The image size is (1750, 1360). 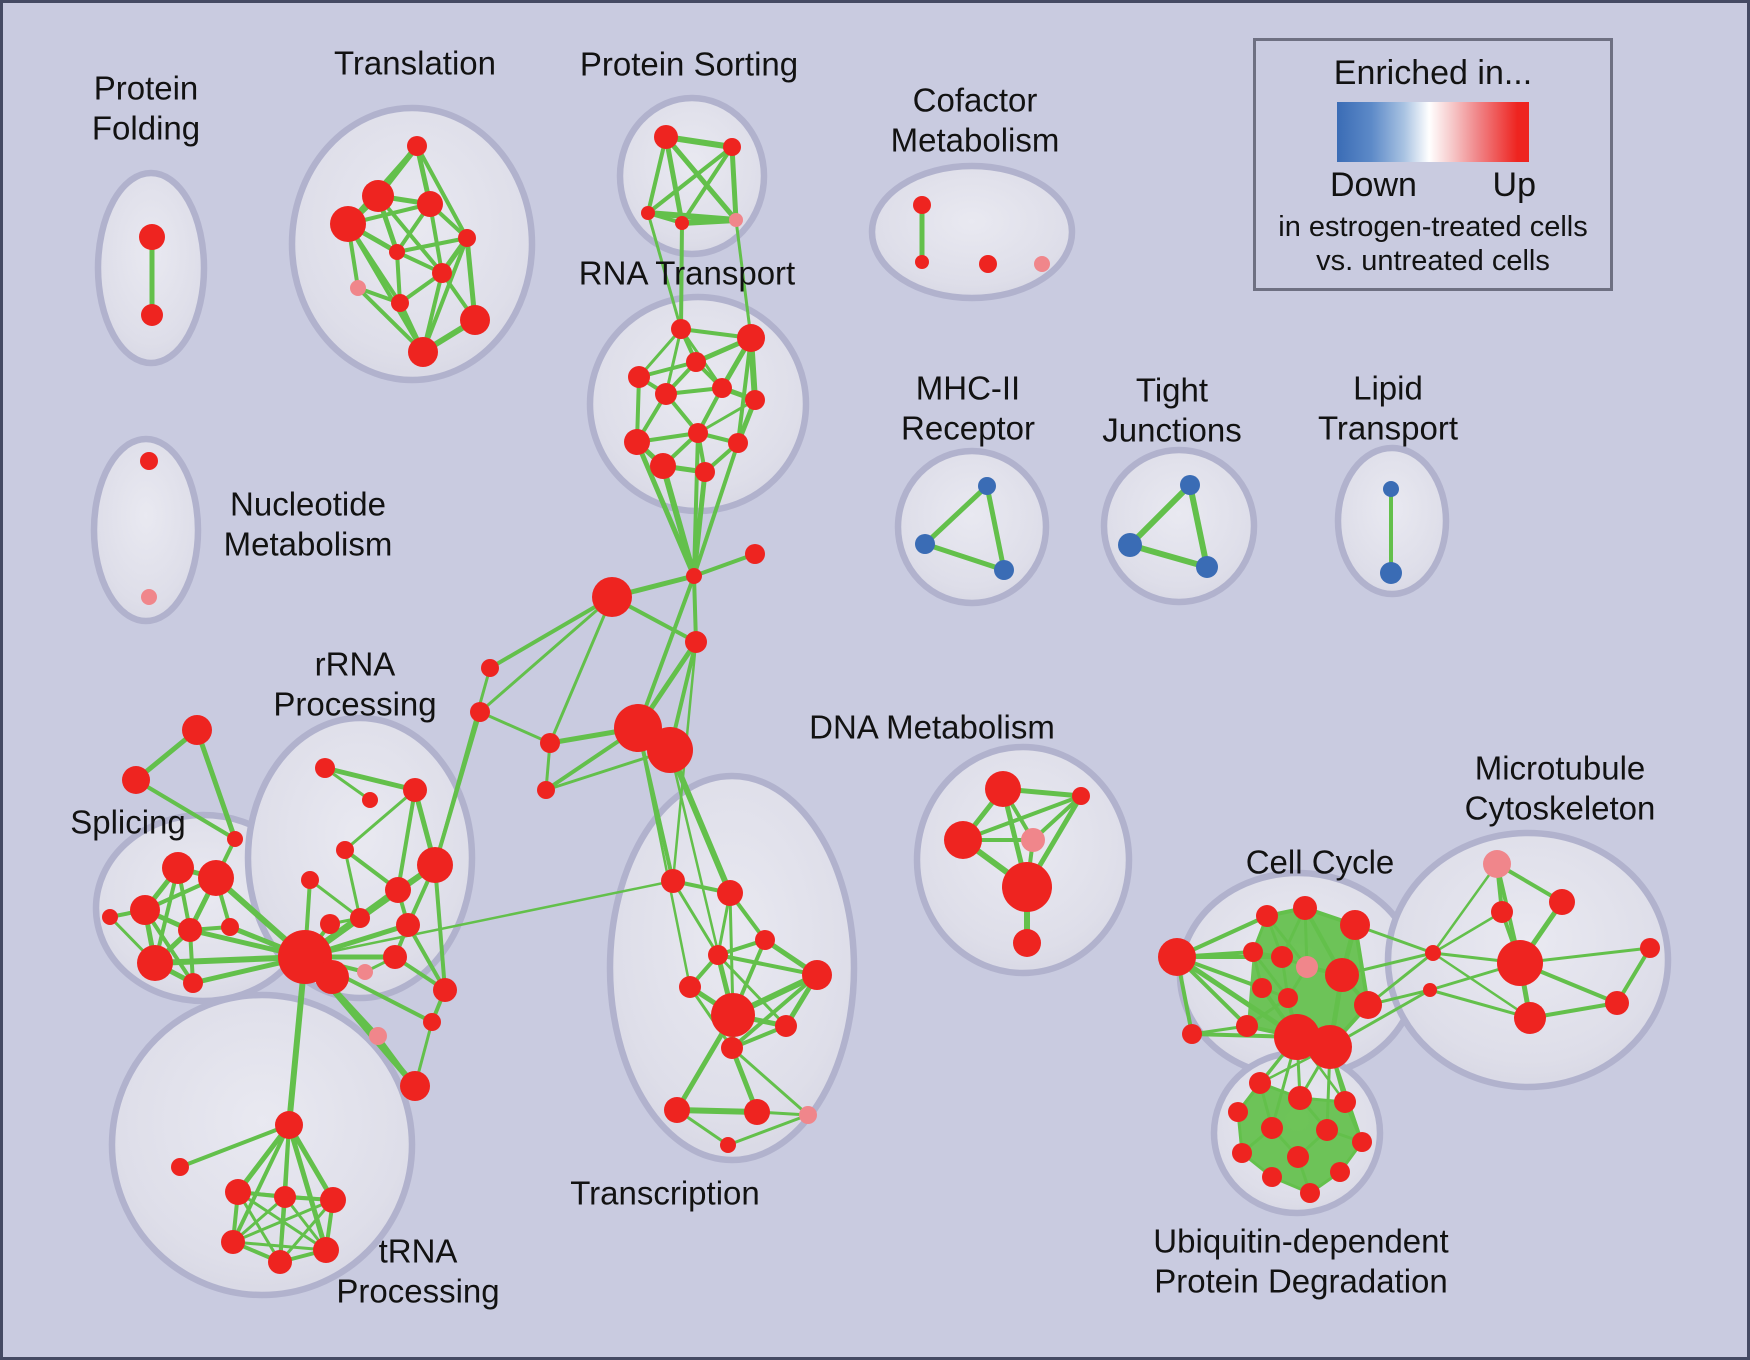 I want to click on node-d4, so click(x=1033, y=840).